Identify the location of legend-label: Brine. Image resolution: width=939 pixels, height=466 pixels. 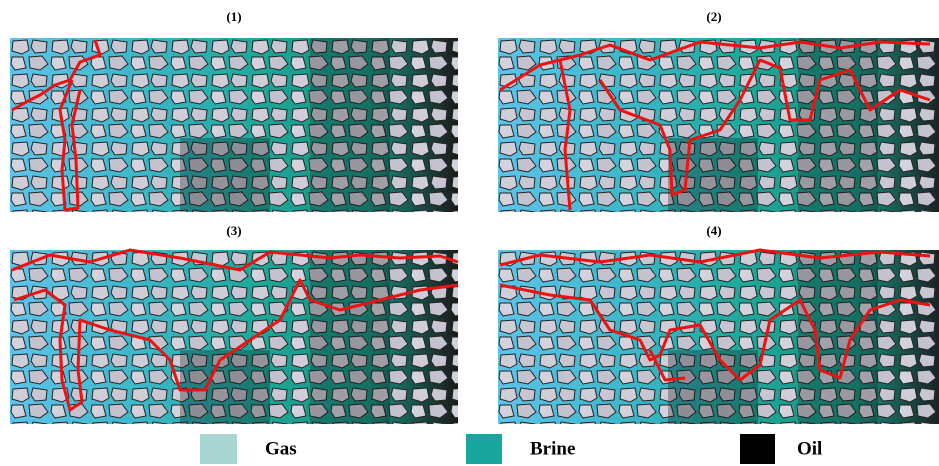
(552, 448).